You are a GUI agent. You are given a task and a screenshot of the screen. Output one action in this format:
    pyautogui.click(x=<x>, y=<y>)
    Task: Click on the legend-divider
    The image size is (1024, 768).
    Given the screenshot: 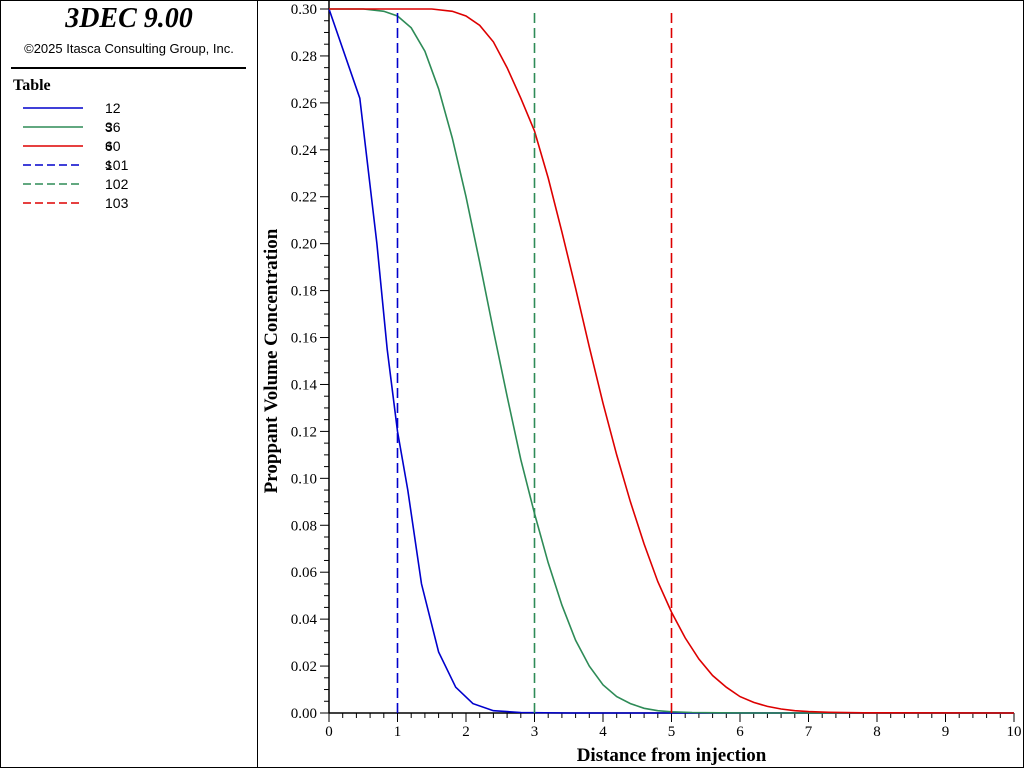 What is the action you would take?
    pyautogui.click(x=128, y=68)
    